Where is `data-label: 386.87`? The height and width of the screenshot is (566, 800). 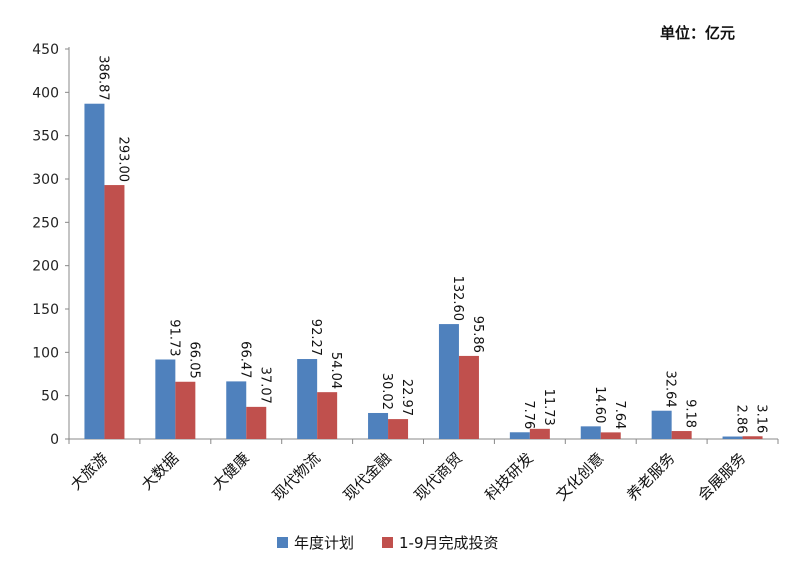 data-label: 386.87 is located at coordinates (102, 78).